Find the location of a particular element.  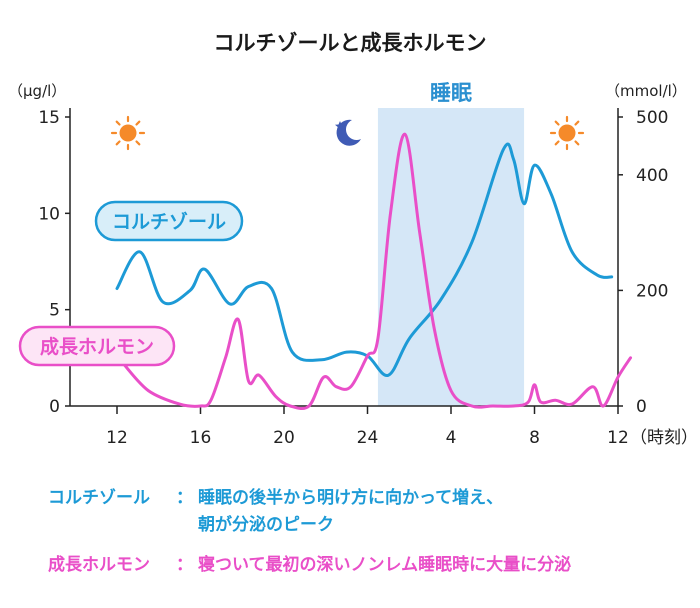

left-axis-tick-label: 5 is located at coordinates (54, 311).